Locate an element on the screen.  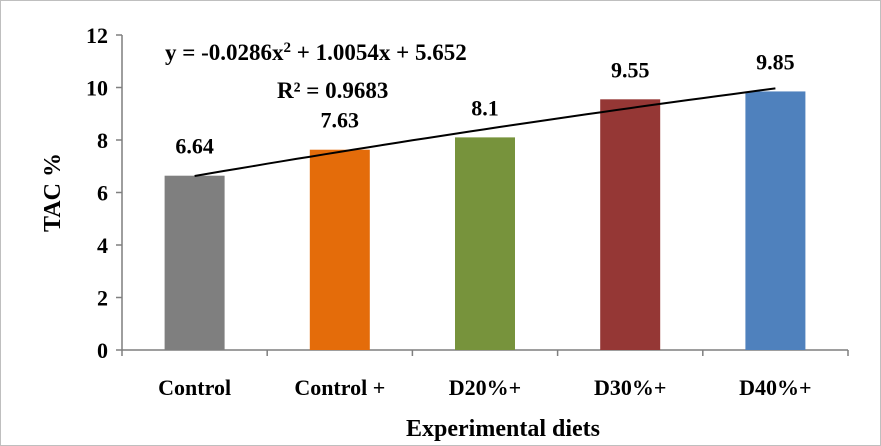
y-tick-label: 2 is located at coordinates (102, 298).